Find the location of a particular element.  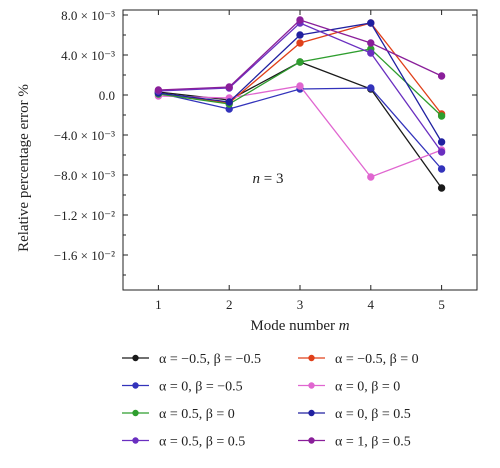

y-tick-label: −8.0 × 10⁻³ is located at coordinates (84, 175).